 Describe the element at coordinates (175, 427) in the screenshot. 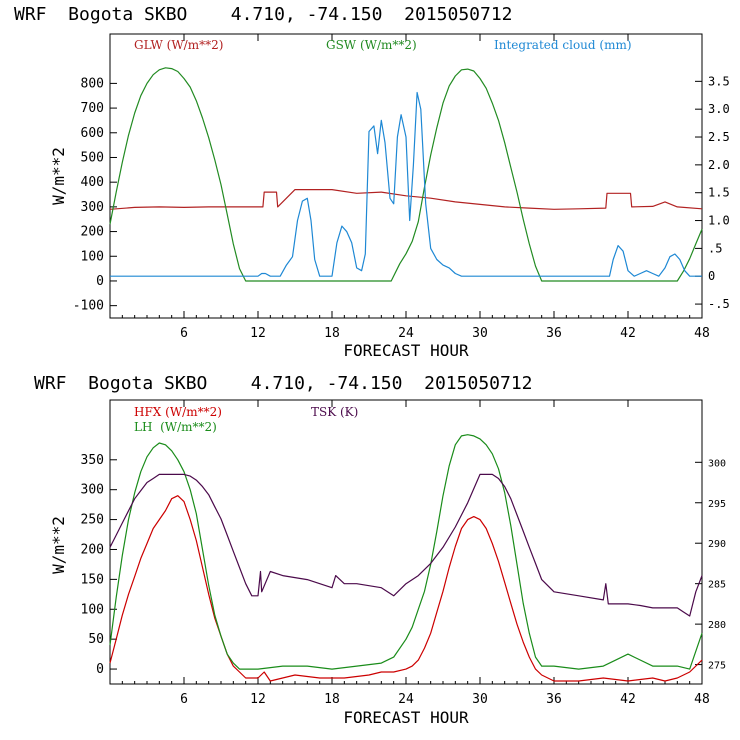

I see `legend-lh: LH (W/m**2)` at that location.